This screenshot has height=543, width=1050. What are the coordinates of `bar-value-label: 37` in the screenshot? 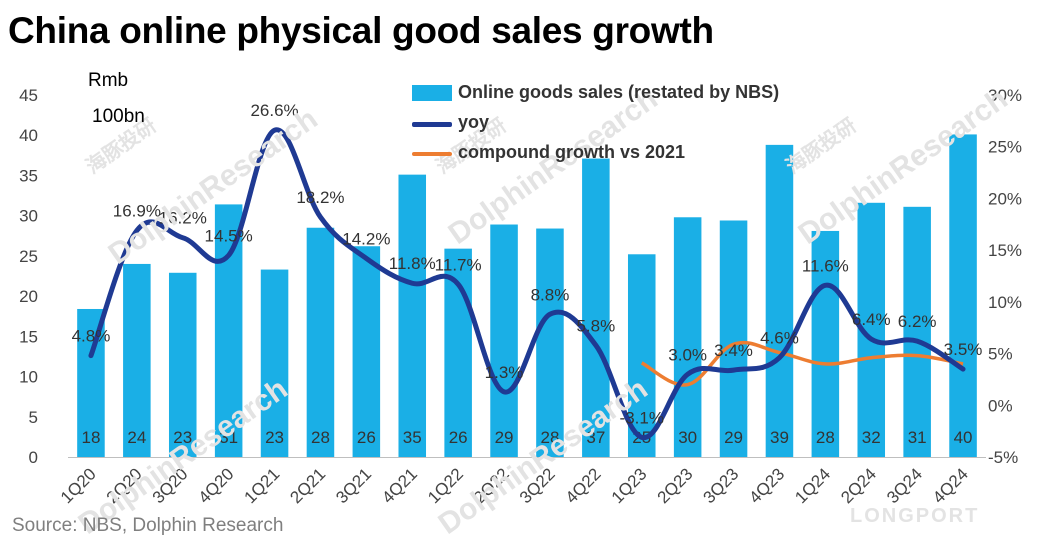 It's located at (595, 437).